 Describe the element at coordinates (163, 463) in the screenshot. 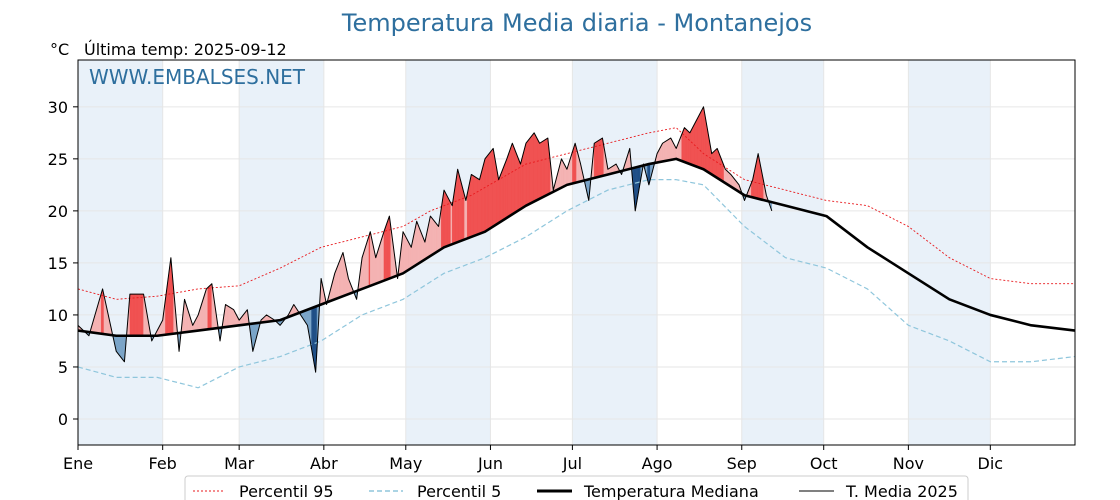

I see `x-tick-label: Feb` at that location.